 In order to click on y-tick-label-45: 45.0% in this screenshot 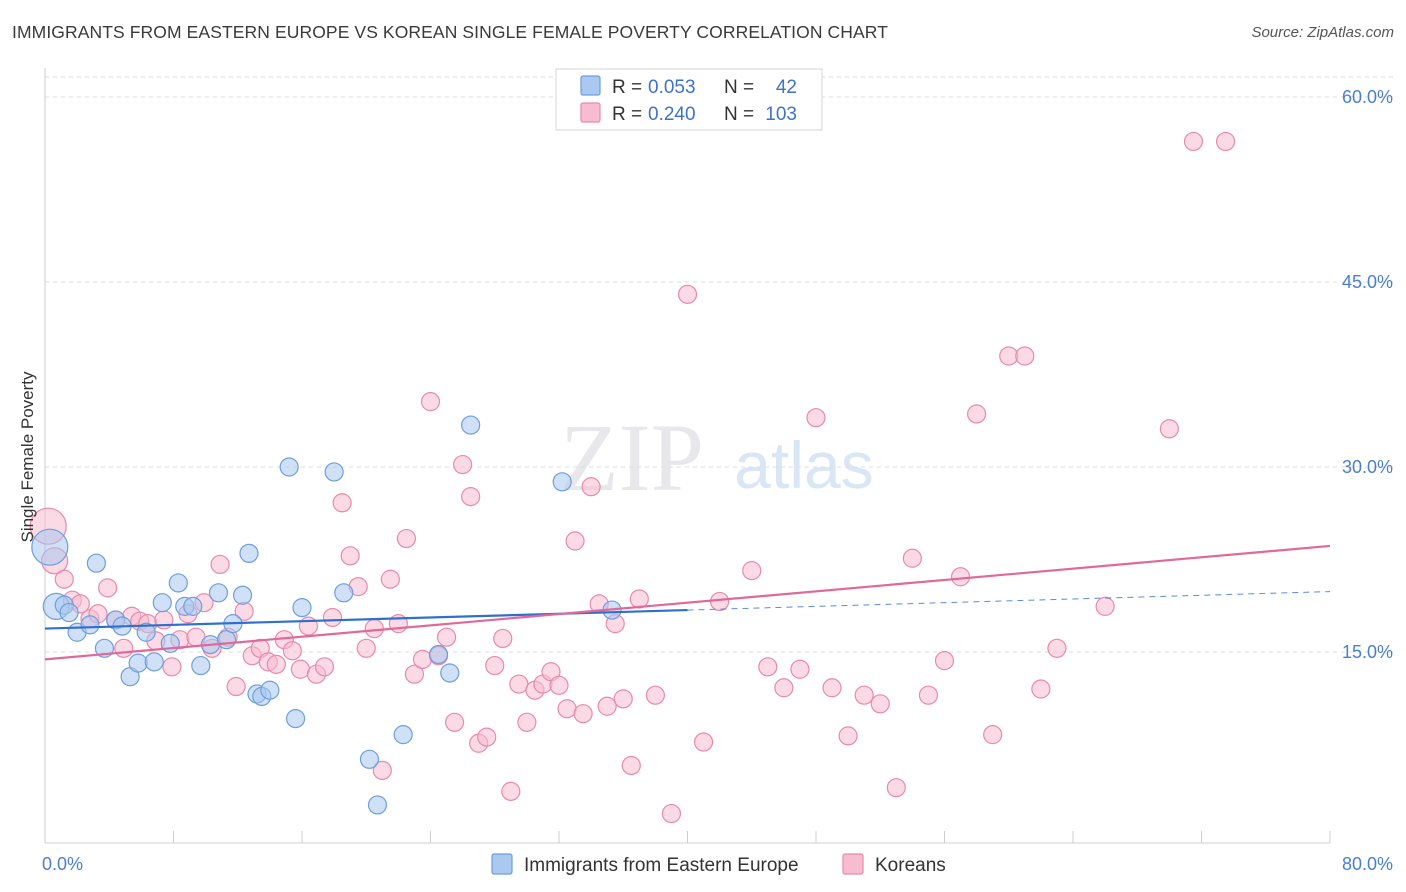, I will do `click(1367, 282)`.